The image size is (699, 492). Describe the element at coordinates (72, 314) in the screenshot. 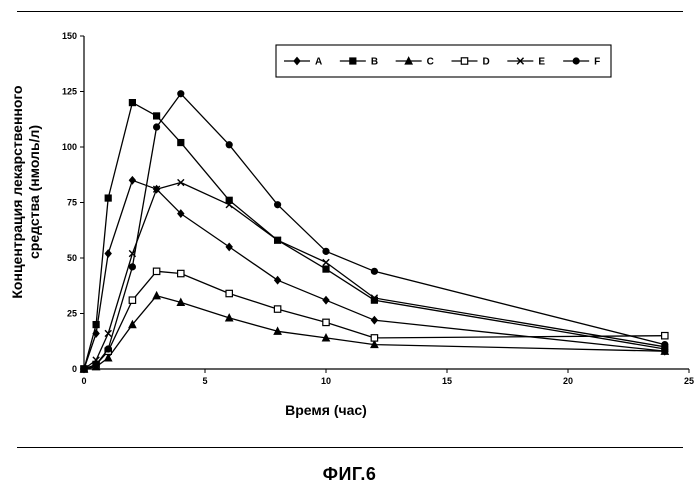

I see `y-tick-label: 25` at that location.